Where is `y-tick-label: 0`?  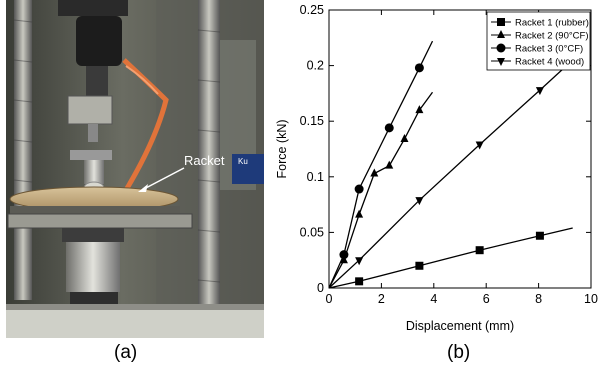 y-tick-label: 0 is located at coordinates (320, 288).